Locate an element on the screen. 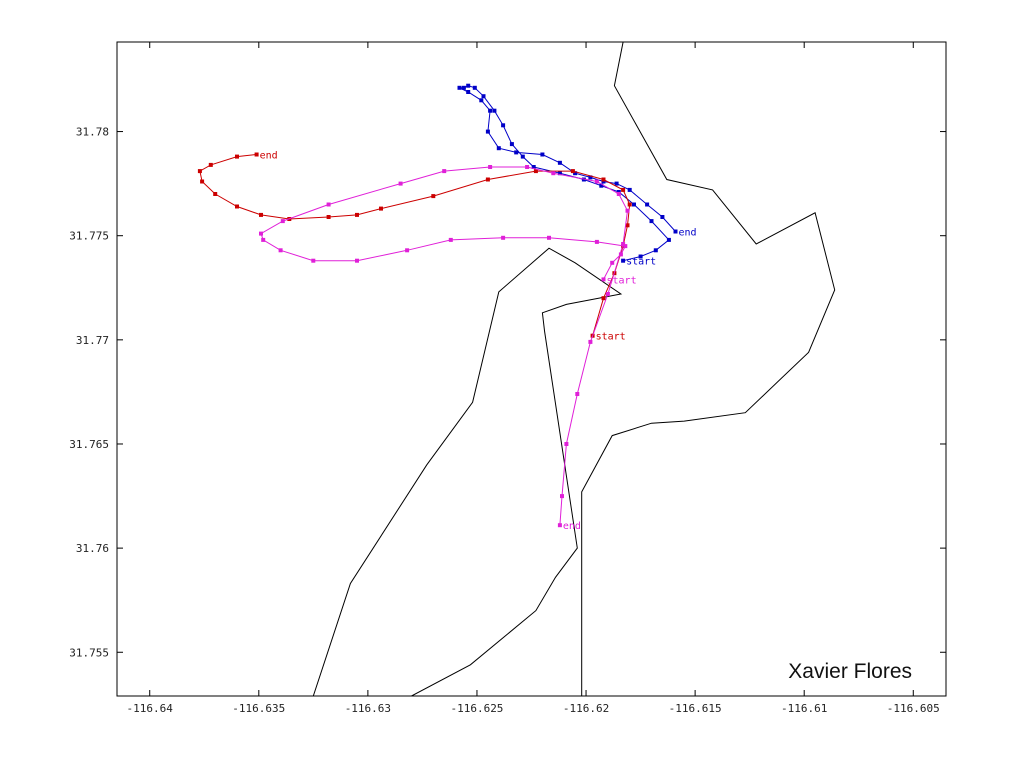  x-tick-label: -116.625 is located at coordinates (476, 708).